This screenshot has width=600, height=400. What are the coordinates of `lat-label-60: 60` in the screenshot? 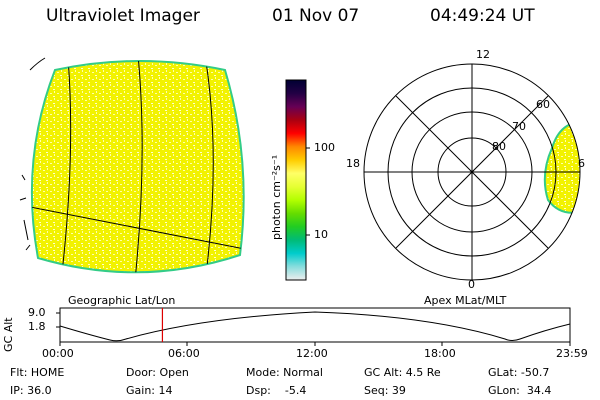 It's located at (543, 104).